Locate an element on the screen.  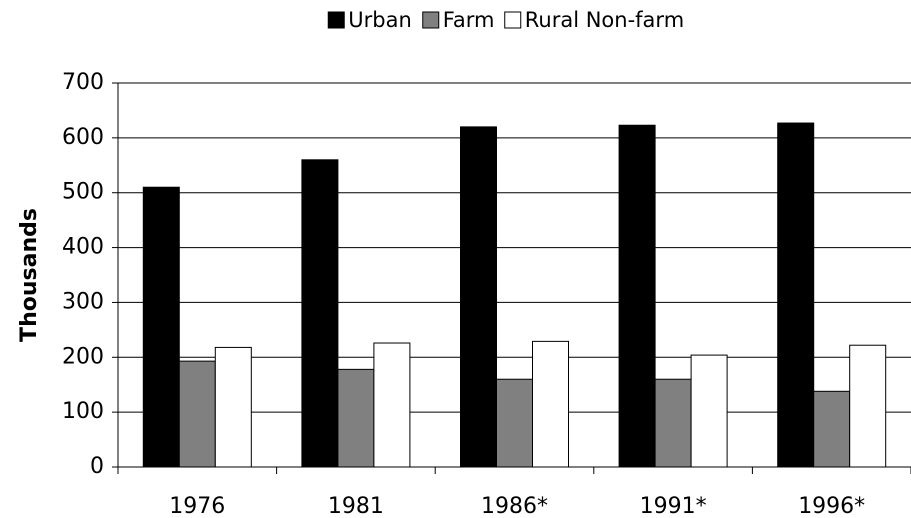
y-axis-label: Thousands is located at coordinates (29, 275).